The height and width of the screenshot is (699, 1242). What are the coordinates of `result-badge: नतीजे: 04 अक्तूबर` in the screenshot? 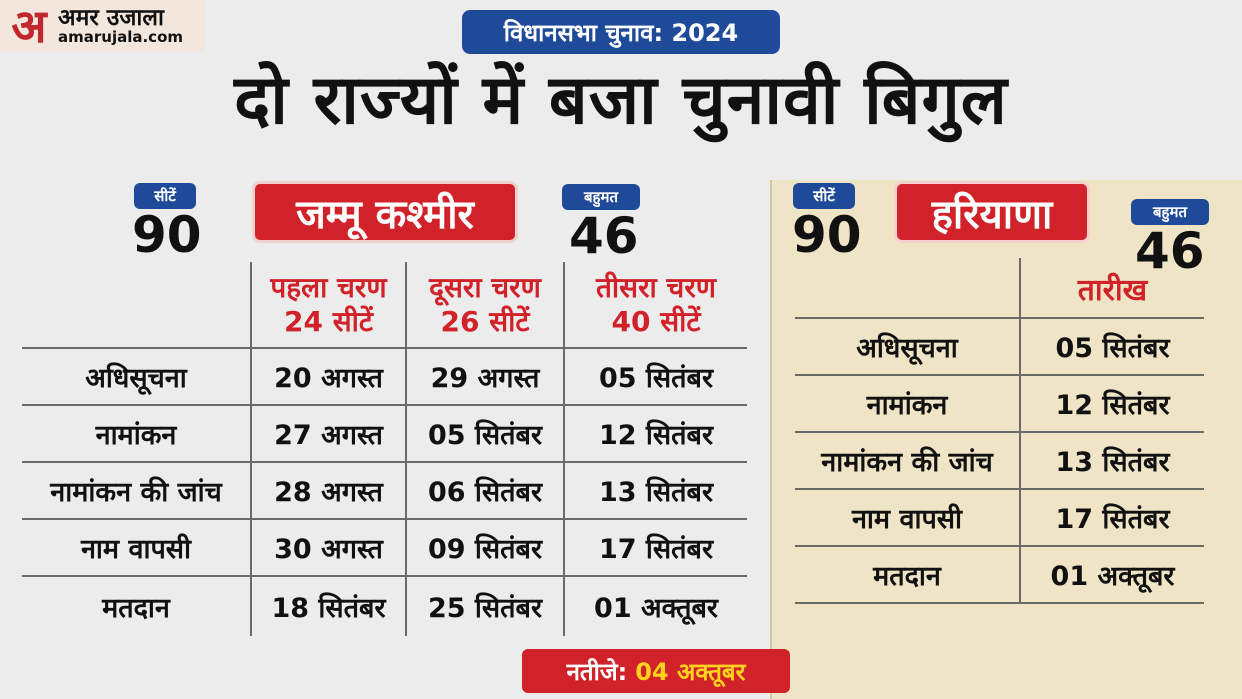 It's located at (656, 671).